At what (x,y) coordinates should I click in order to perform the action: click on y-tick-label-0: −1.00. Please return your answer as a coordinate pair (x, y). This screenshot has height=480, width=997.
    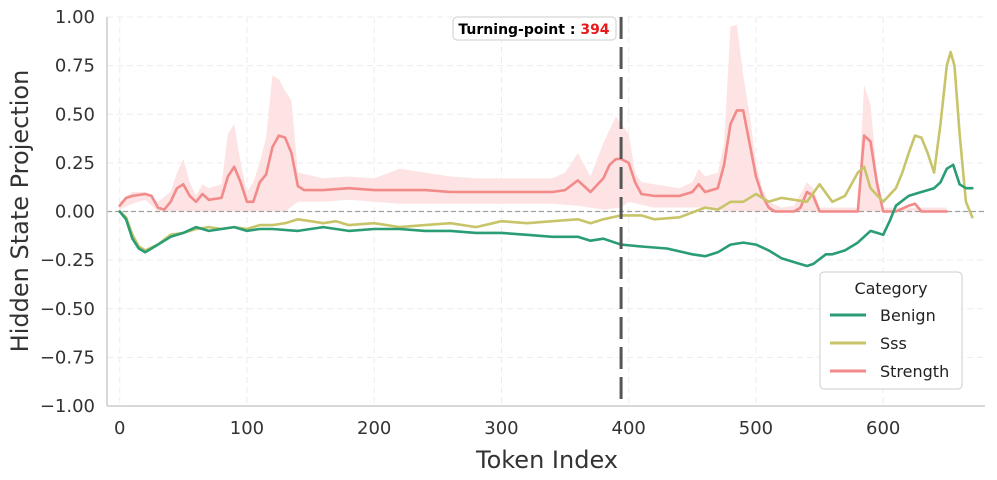
    Looking at the image, I should click on (67, 406).